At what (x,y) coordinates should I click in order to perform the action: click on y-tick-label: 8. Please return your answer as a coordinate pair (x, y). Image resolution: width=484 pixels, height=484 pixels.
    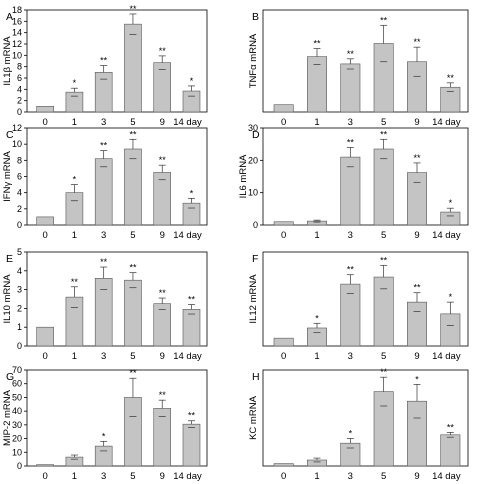
    Looking at the image, I should click on (19, 160).